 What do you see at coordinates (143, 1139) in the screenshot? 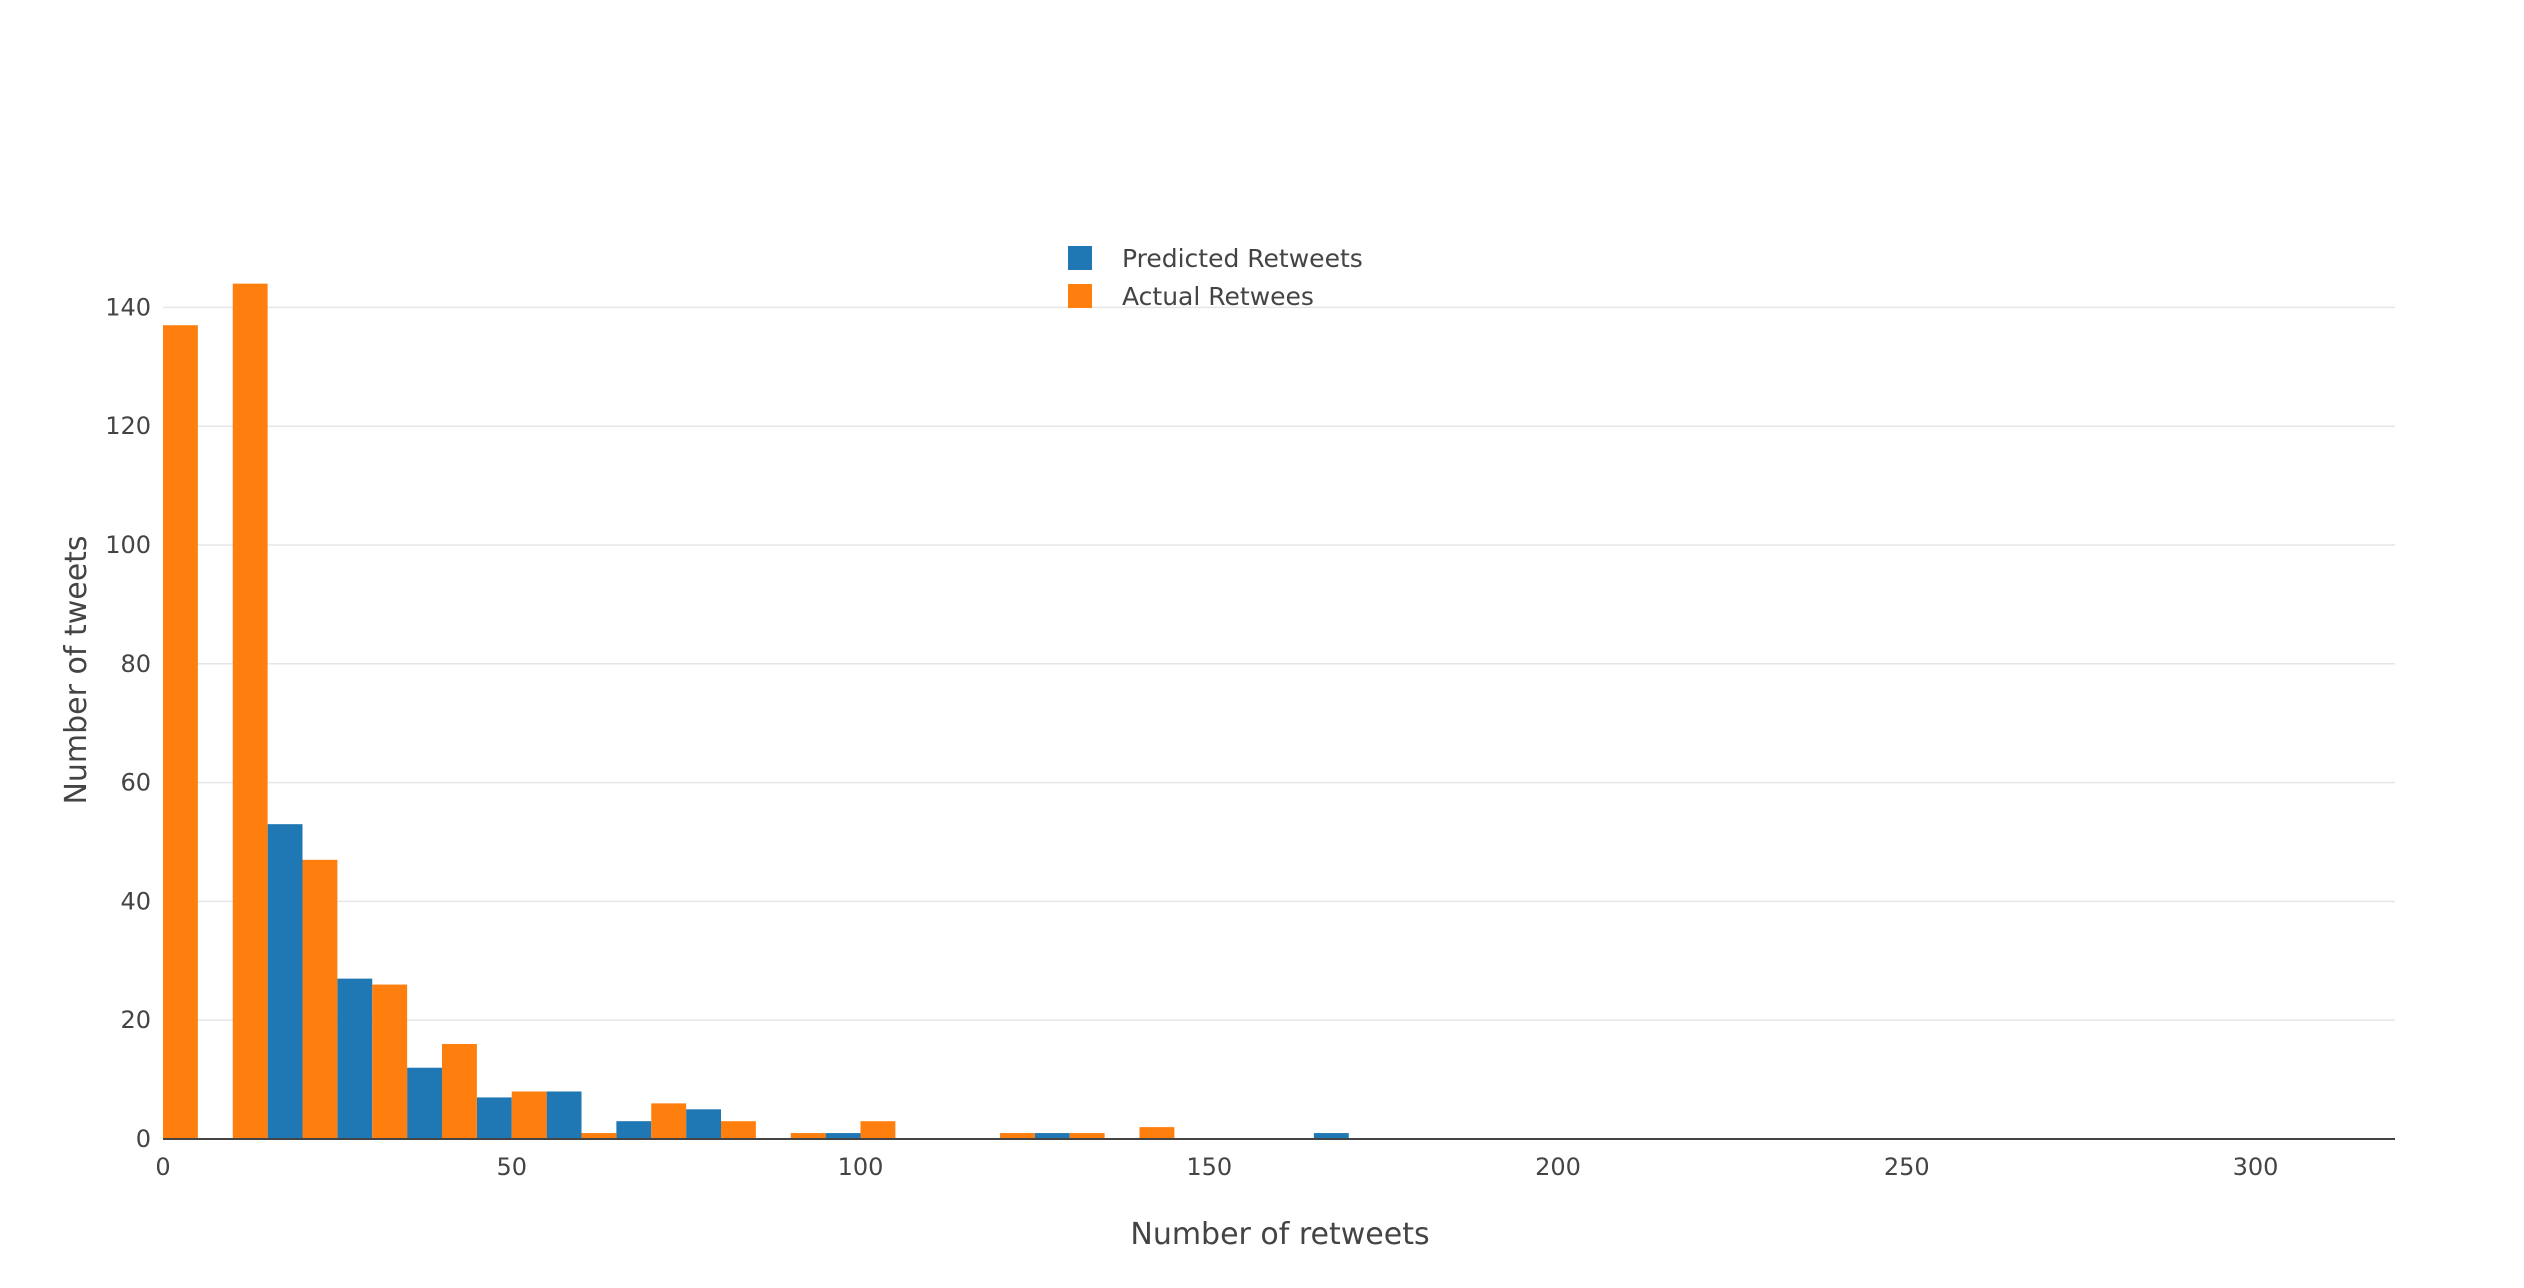
I see `y-tick-label: 0` at bounding box center [143, 1139].